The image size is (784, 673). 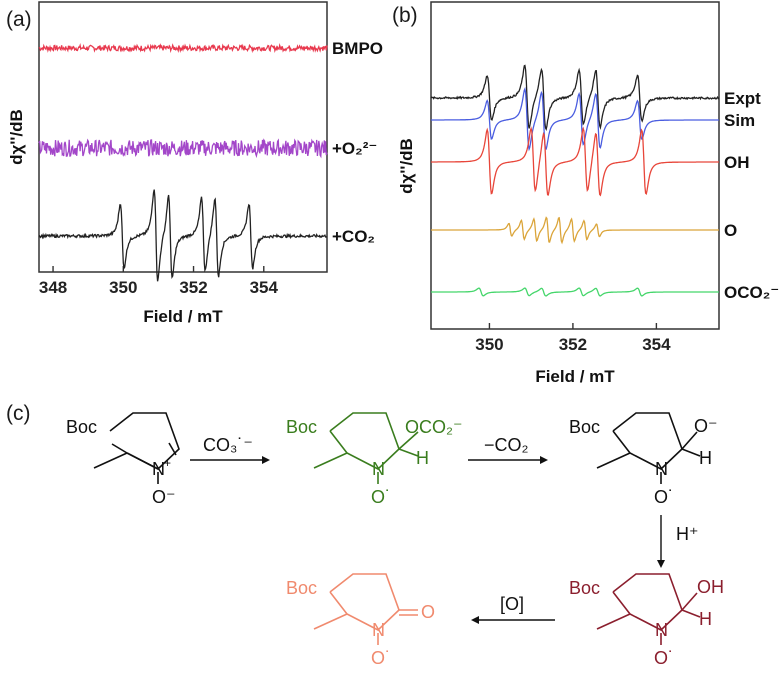 What do you see at coordinates (739, 120) in the screenshot?
I see `series-label: Sim` at bounding box center [739, 120].